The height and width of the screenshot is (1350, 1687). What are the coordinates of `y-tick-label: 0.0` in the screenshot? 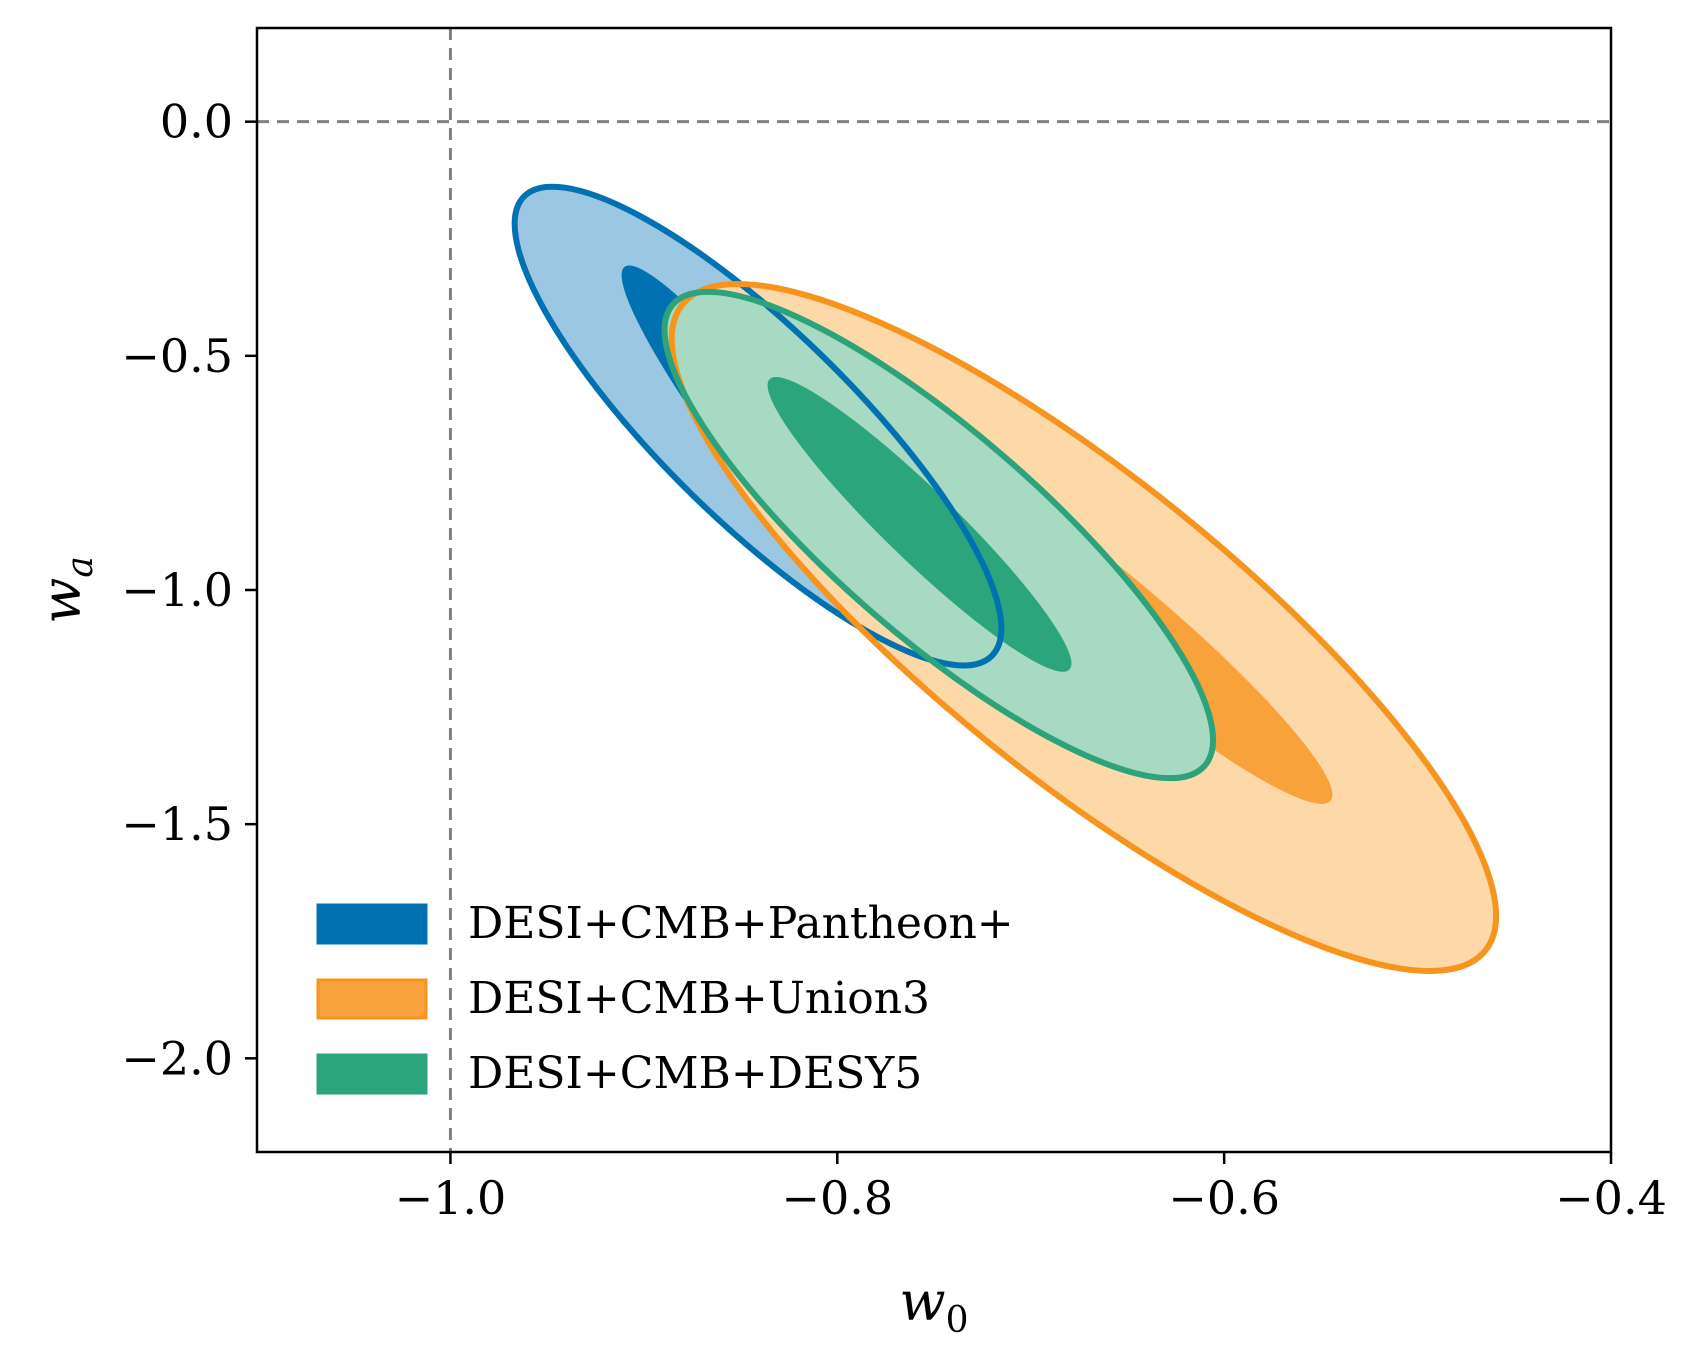 It's located at (196, 122).